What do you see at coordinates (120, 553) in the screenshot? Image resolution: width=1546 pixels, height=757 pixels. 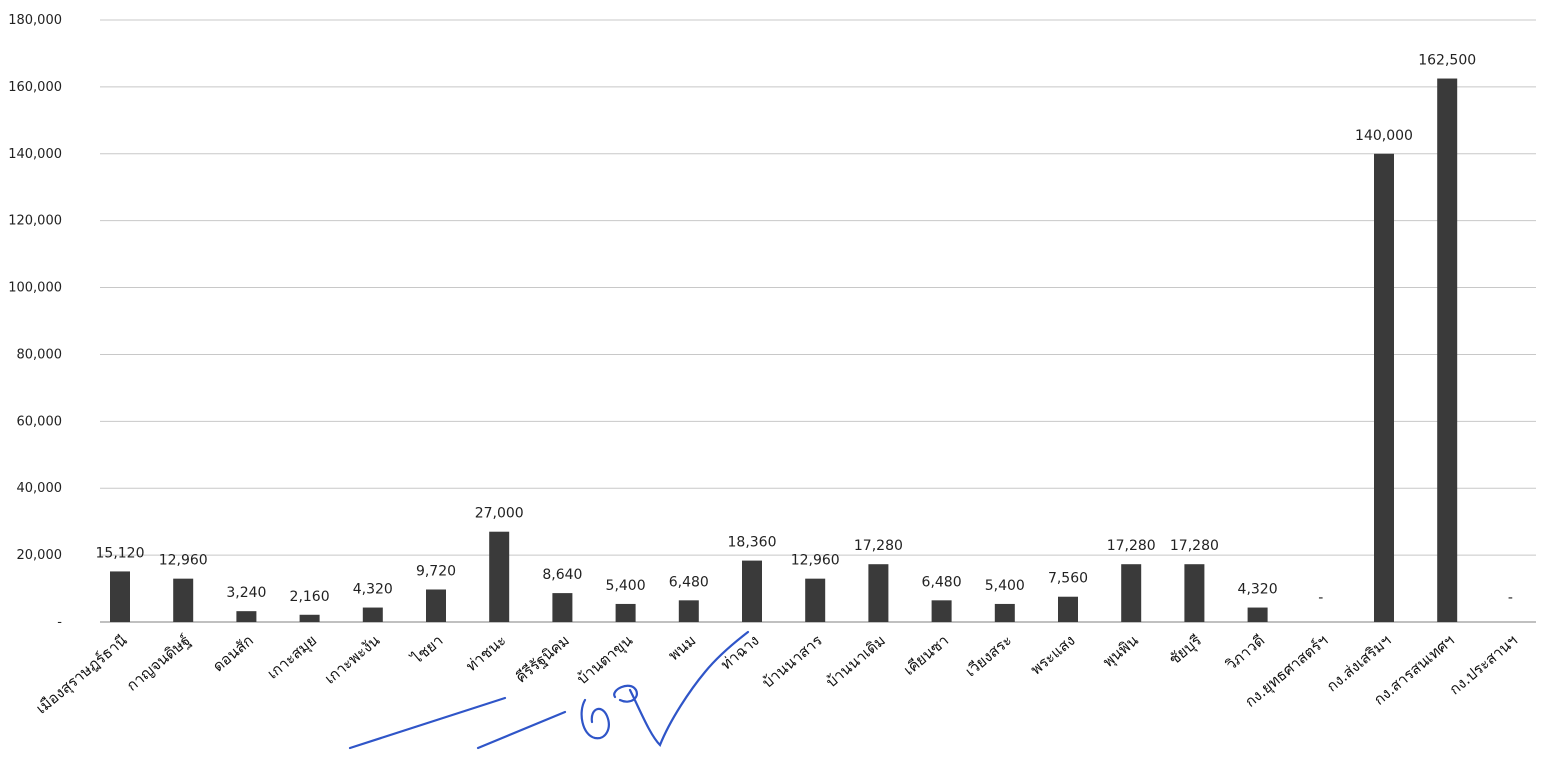 I see `data-label: 15,120` at bounding box center [120, 553].